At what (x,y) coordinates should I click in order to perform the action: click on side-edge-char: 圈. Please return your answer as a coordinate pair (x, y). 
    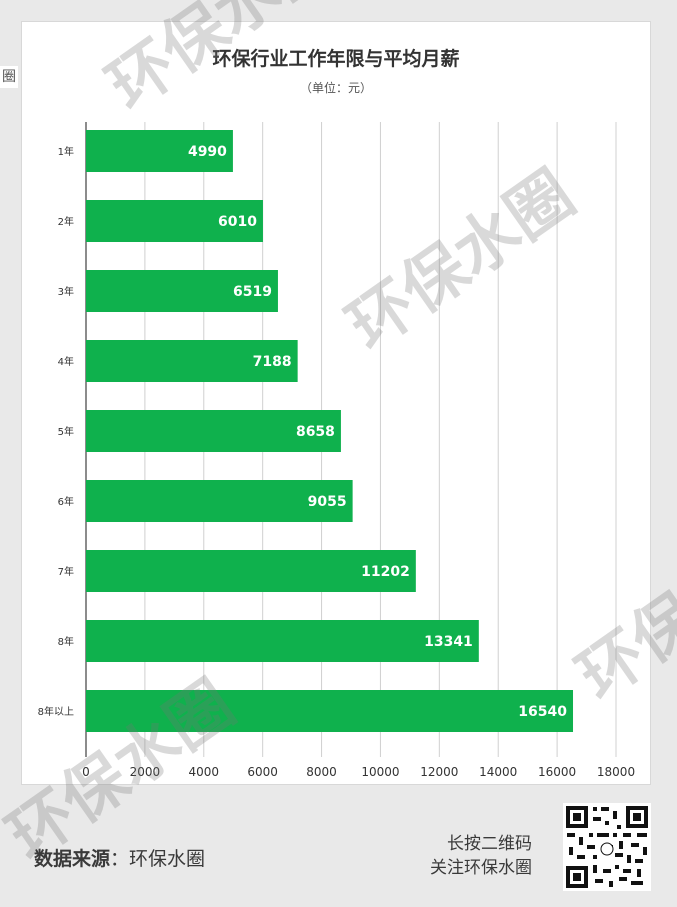
    Looking at the image, I should click on (9, 77).